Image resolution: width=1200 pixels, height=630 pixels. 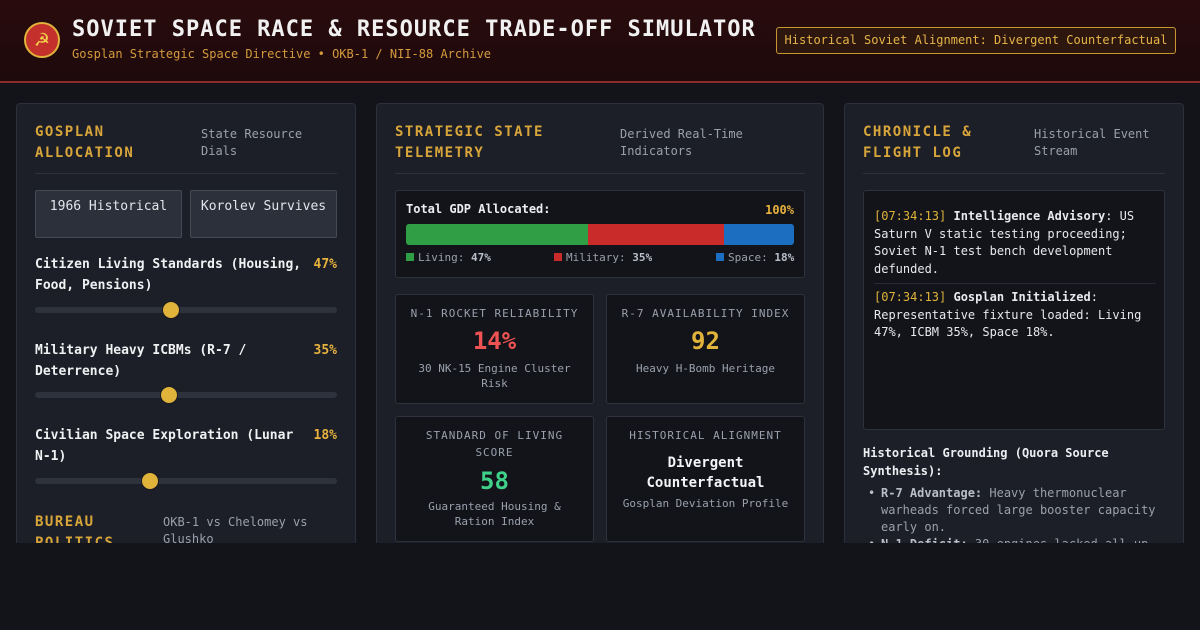 What do you see at coordinates (705, 473) in the screenshot?
I see `metric-value: Divergent Counterfactual` at bounding box center [705, 473].